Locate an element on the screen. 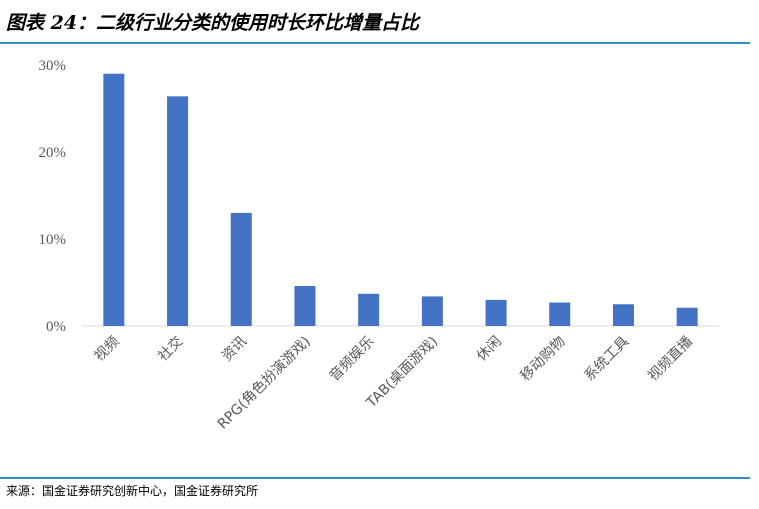  x-tick-label: 社交 is located at coordinates (171, 349).